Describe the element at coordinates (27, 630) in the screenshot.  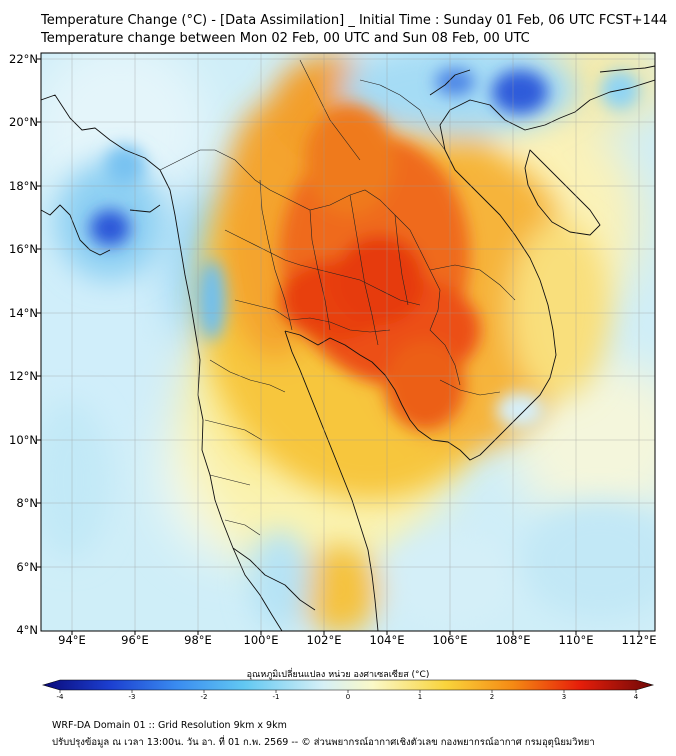
I see `lat-tick-label: 4°N` at that location.